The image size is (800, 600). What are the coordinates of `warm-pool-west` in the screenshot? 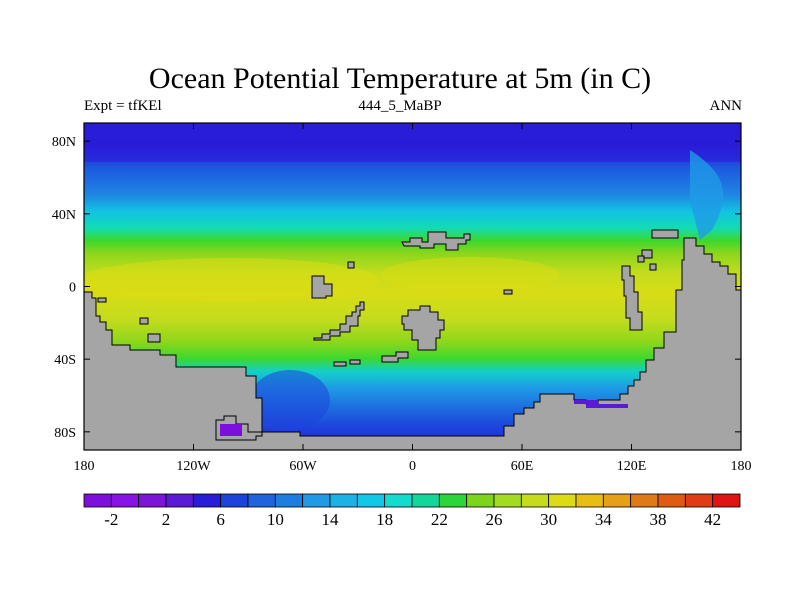 It's located at (232, 280).